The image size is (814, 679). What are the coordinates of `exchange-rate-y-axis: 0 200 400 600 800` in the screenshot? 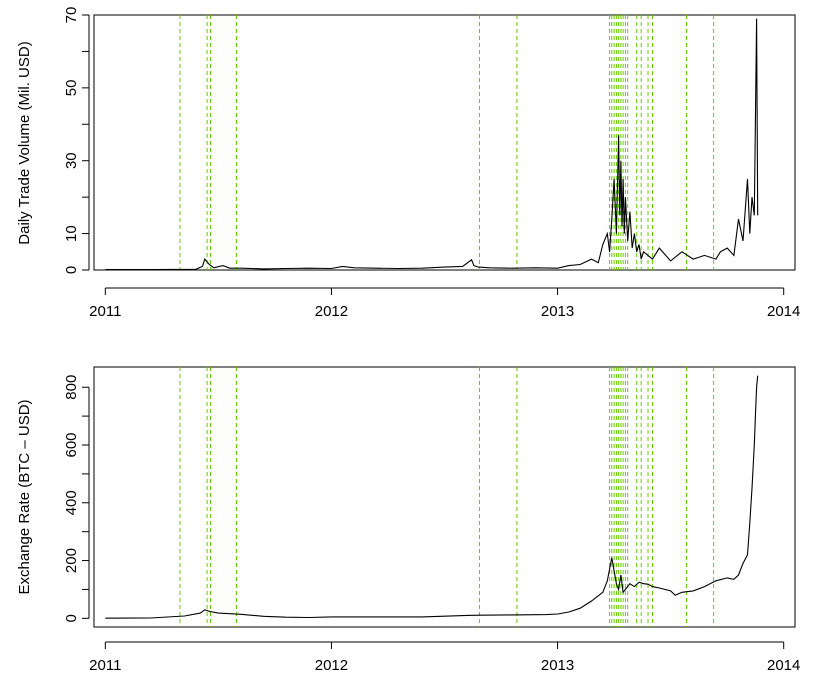 It's located at (76, 498).